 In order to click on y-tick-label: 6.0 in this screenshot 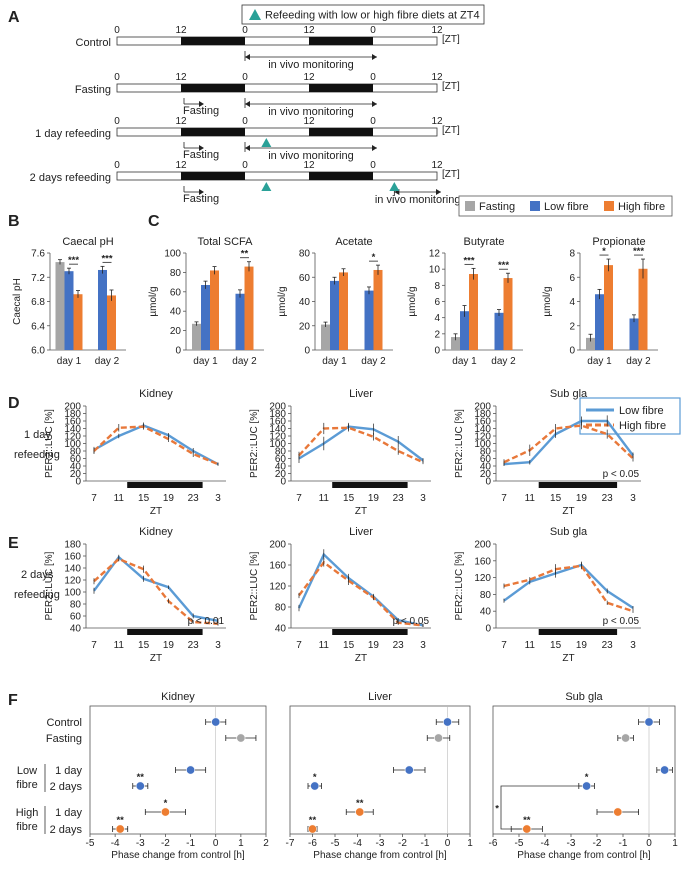, I will do `click(38, 351)`.